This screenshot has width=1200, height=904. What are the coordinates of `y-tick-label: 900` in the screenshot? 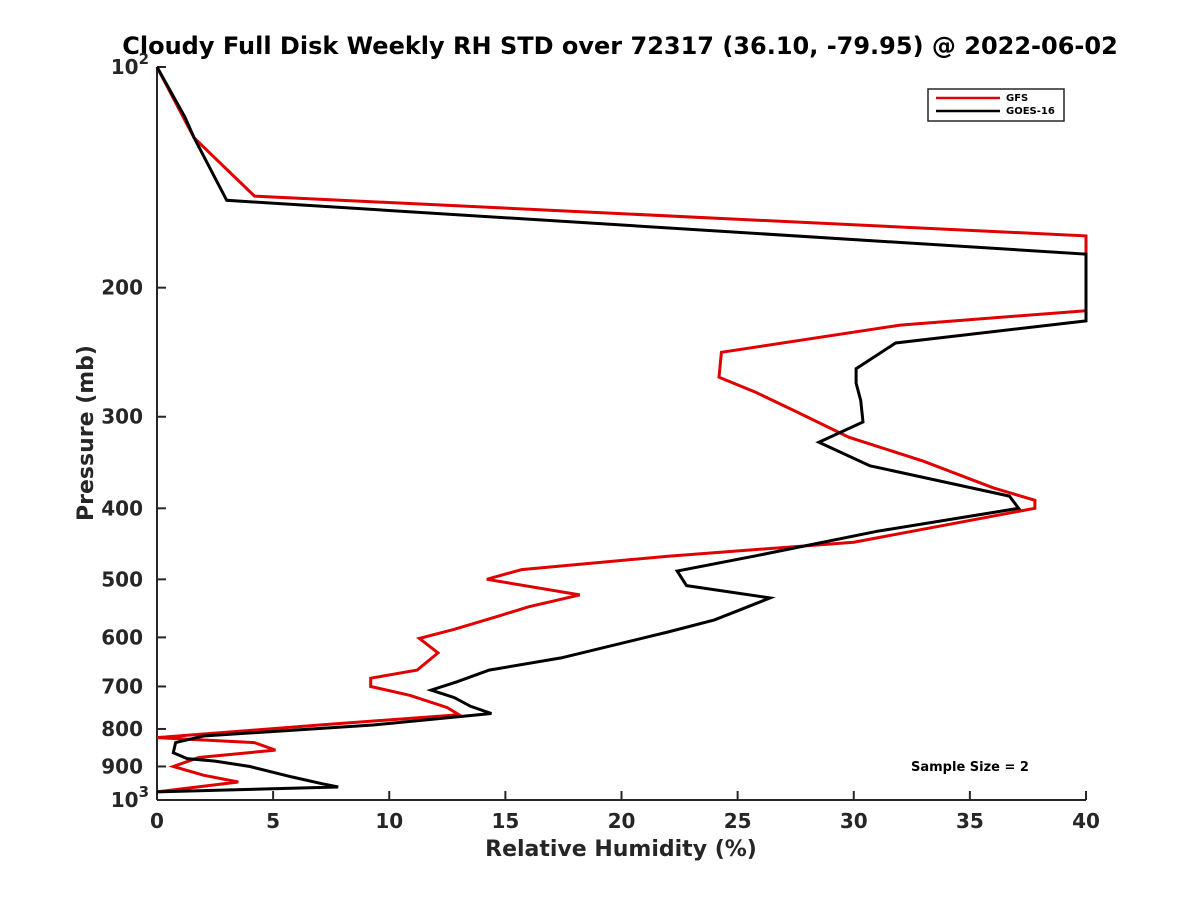 It's located at (122, 766).